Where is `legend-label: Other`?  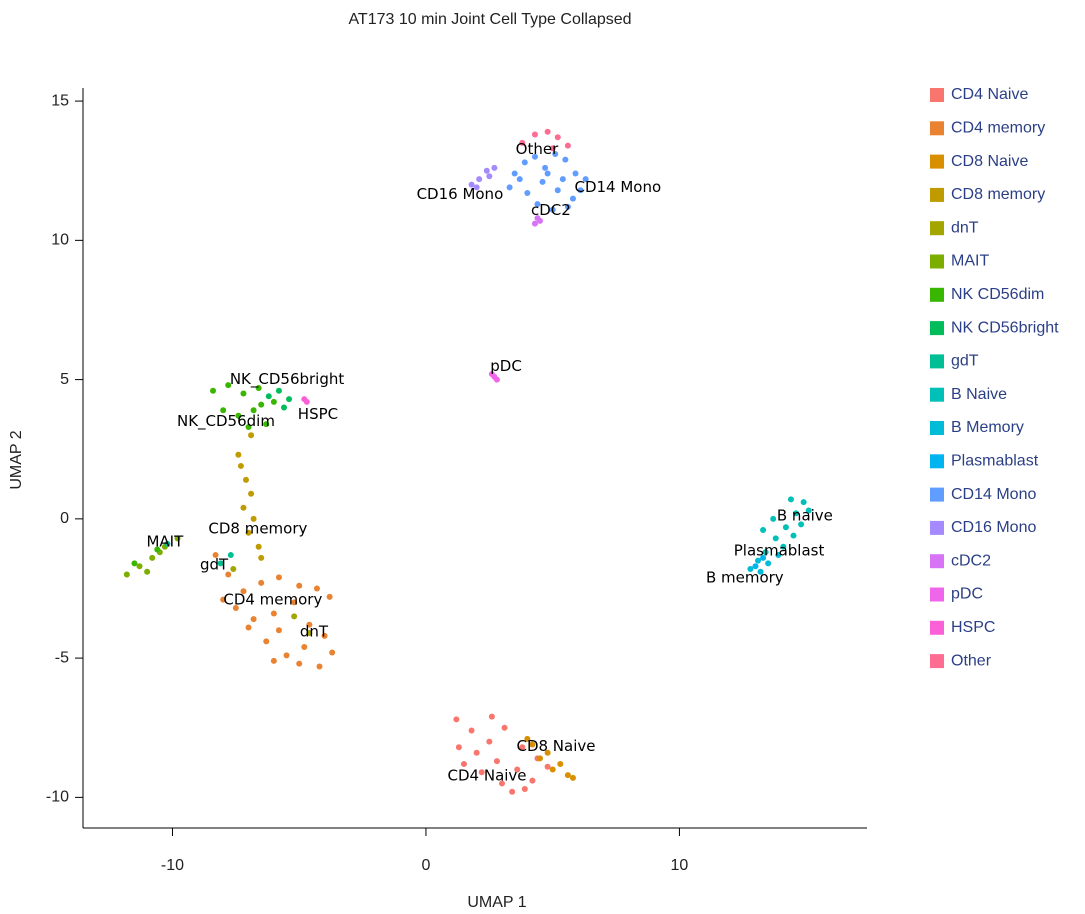
legend-label: Other is located at coordinates (971, 660).